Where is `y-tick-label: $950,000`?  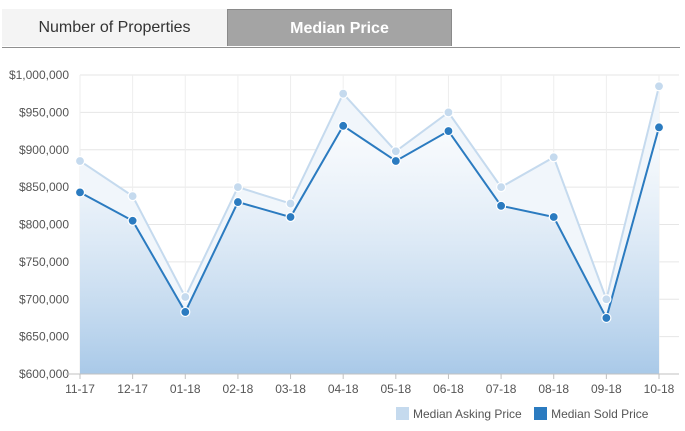
y-tick-label: $950,000 is located at coordinates (44, 112).